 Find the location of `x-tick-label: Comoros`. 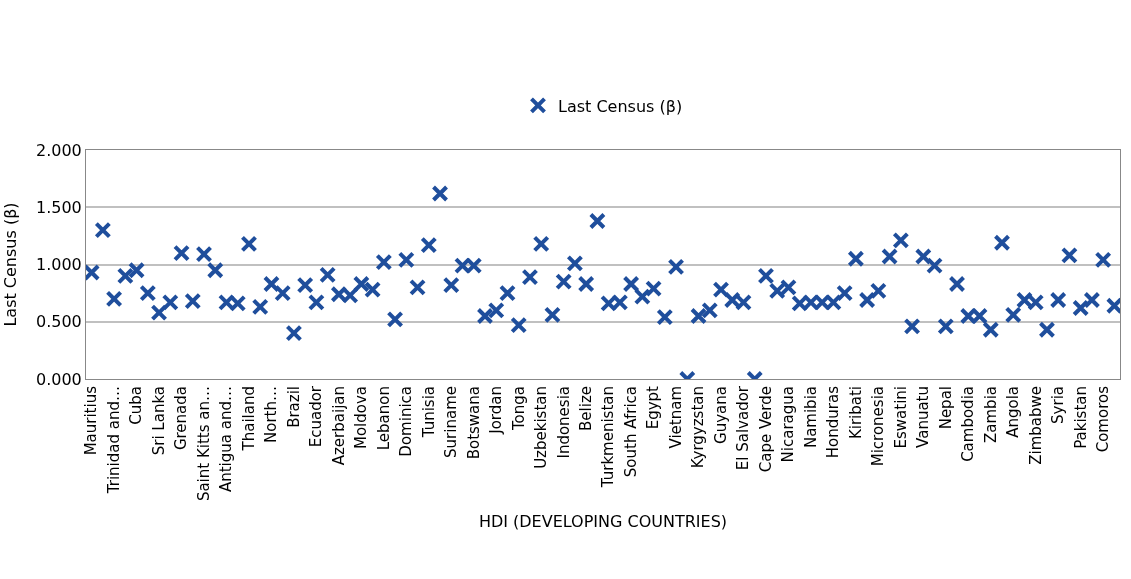

x-tick-label: Comoros is located at coordinates (1103, 419).